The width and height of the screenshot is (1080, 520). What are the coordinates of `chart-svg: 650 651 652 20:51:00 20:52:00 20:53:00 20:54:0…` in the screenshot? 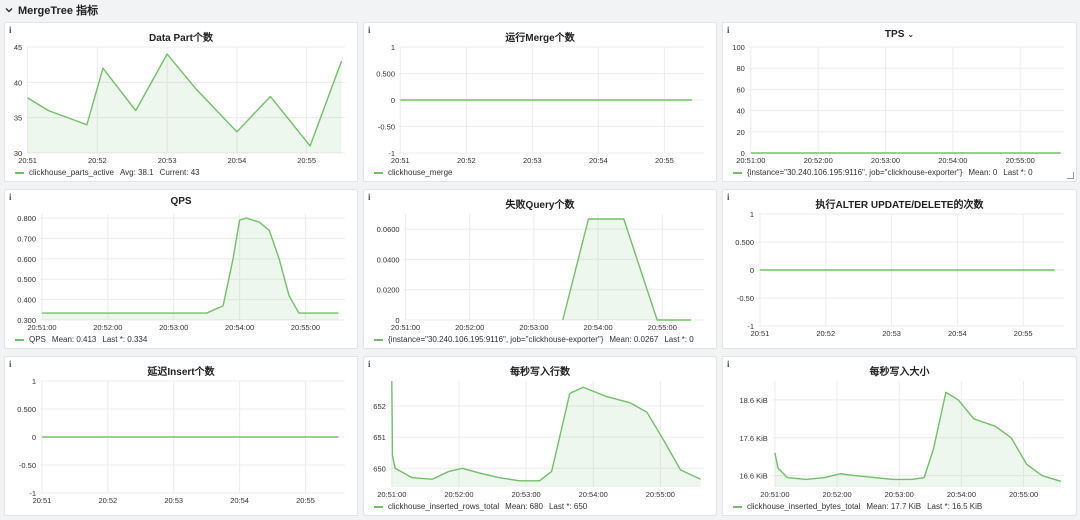 It's located at (538, 439).